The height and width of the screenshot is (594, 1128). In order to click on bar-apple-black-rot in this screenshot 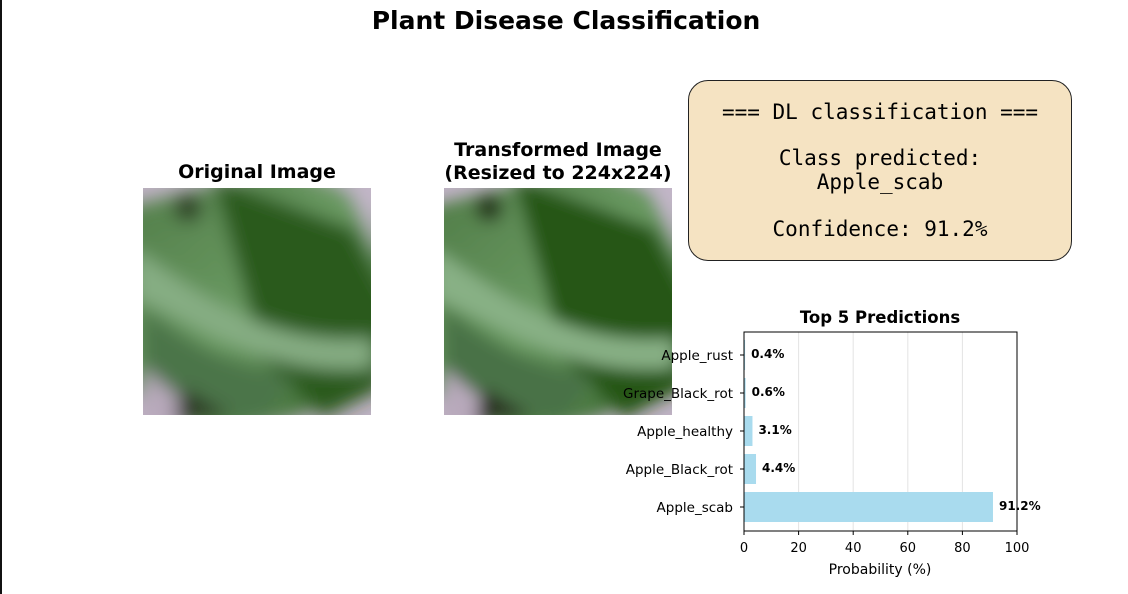, I will do `click(750, 469)`.